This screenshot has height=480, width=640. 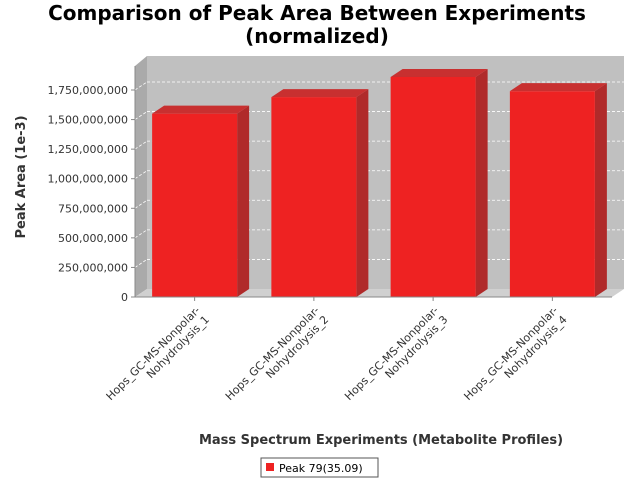 I want to click on x-tick-label: Hops_GC-MS-Nonpolar-Nohydrolysis_4, so click(x=515, y=358).